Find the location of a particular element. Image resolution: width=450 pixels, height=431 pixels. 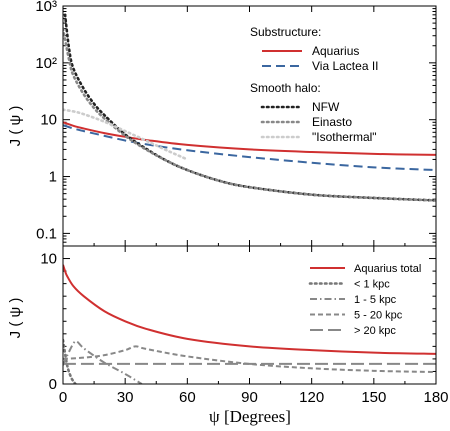

series-1-5-kpc-line is located at coordinates (103, 362).